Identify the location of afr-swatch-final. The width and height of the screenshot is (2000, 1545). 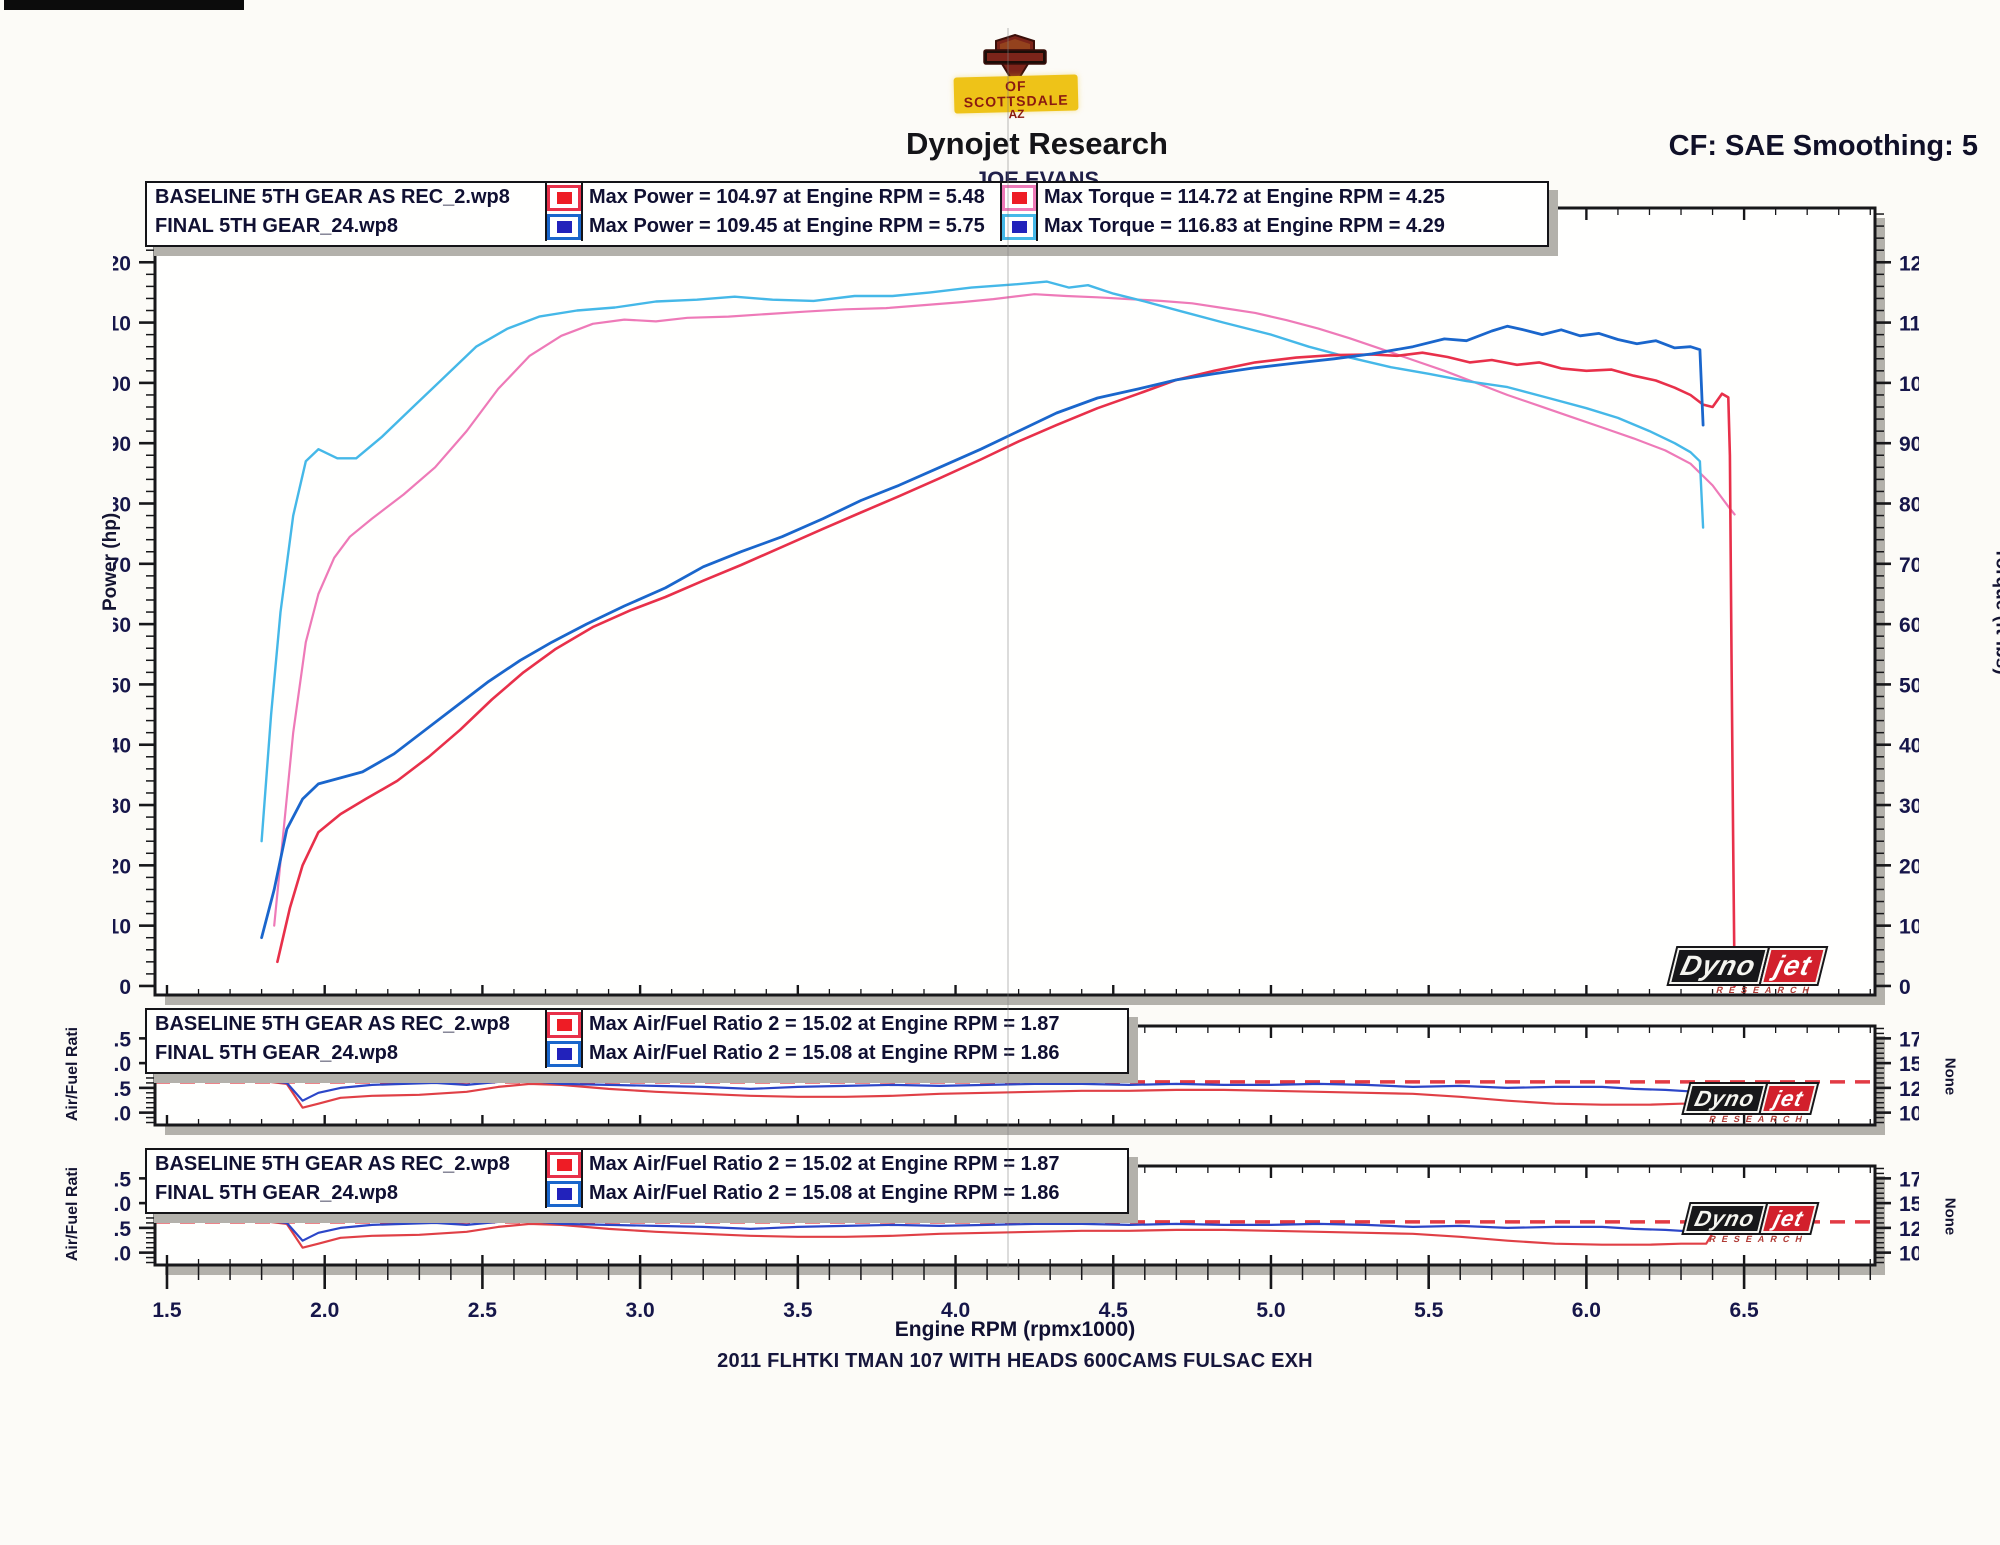
(564, 1193).